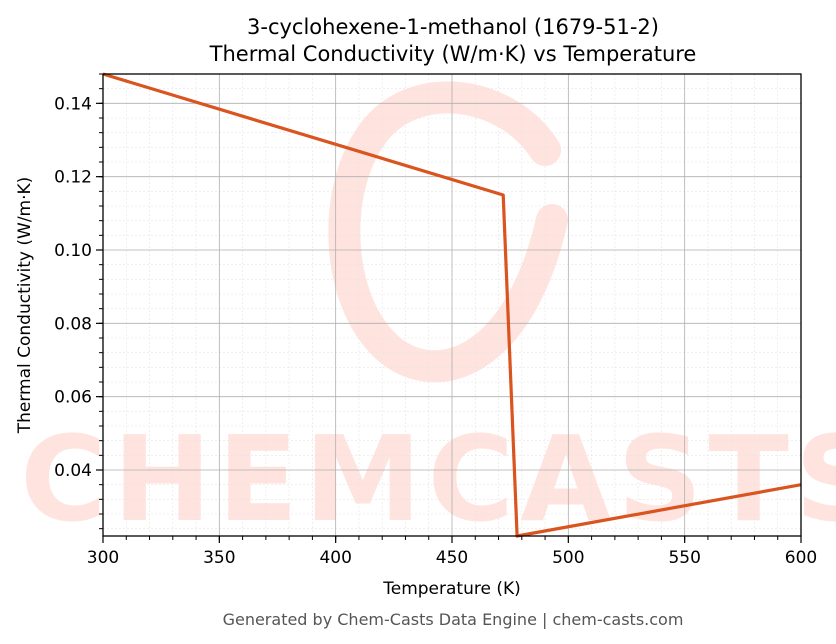 Image resolution: width=836 pixels, height=644 pixels. Describe the element at coordinates (448, 232) in the screenshot. I see `watermark-logo` at that location.